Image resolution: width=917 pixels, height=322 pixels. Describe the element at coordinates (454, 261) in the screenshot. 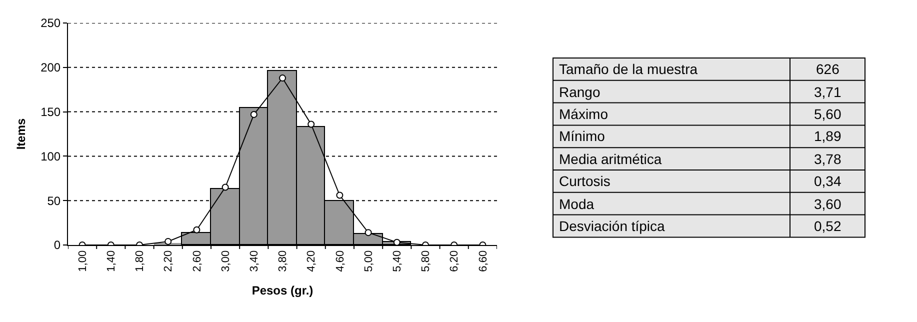

I see `x-tick-label: 6,20` at that location.